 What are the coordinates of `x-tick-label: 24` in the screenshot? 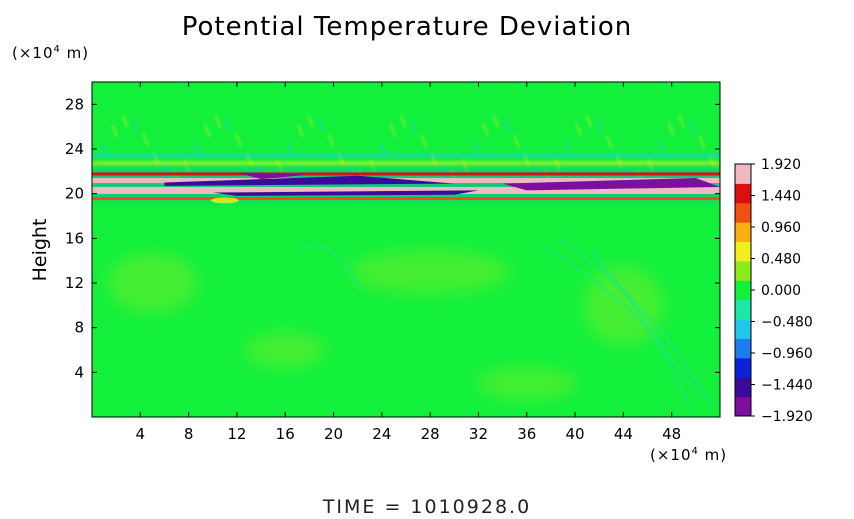 It's located at (381, 434).